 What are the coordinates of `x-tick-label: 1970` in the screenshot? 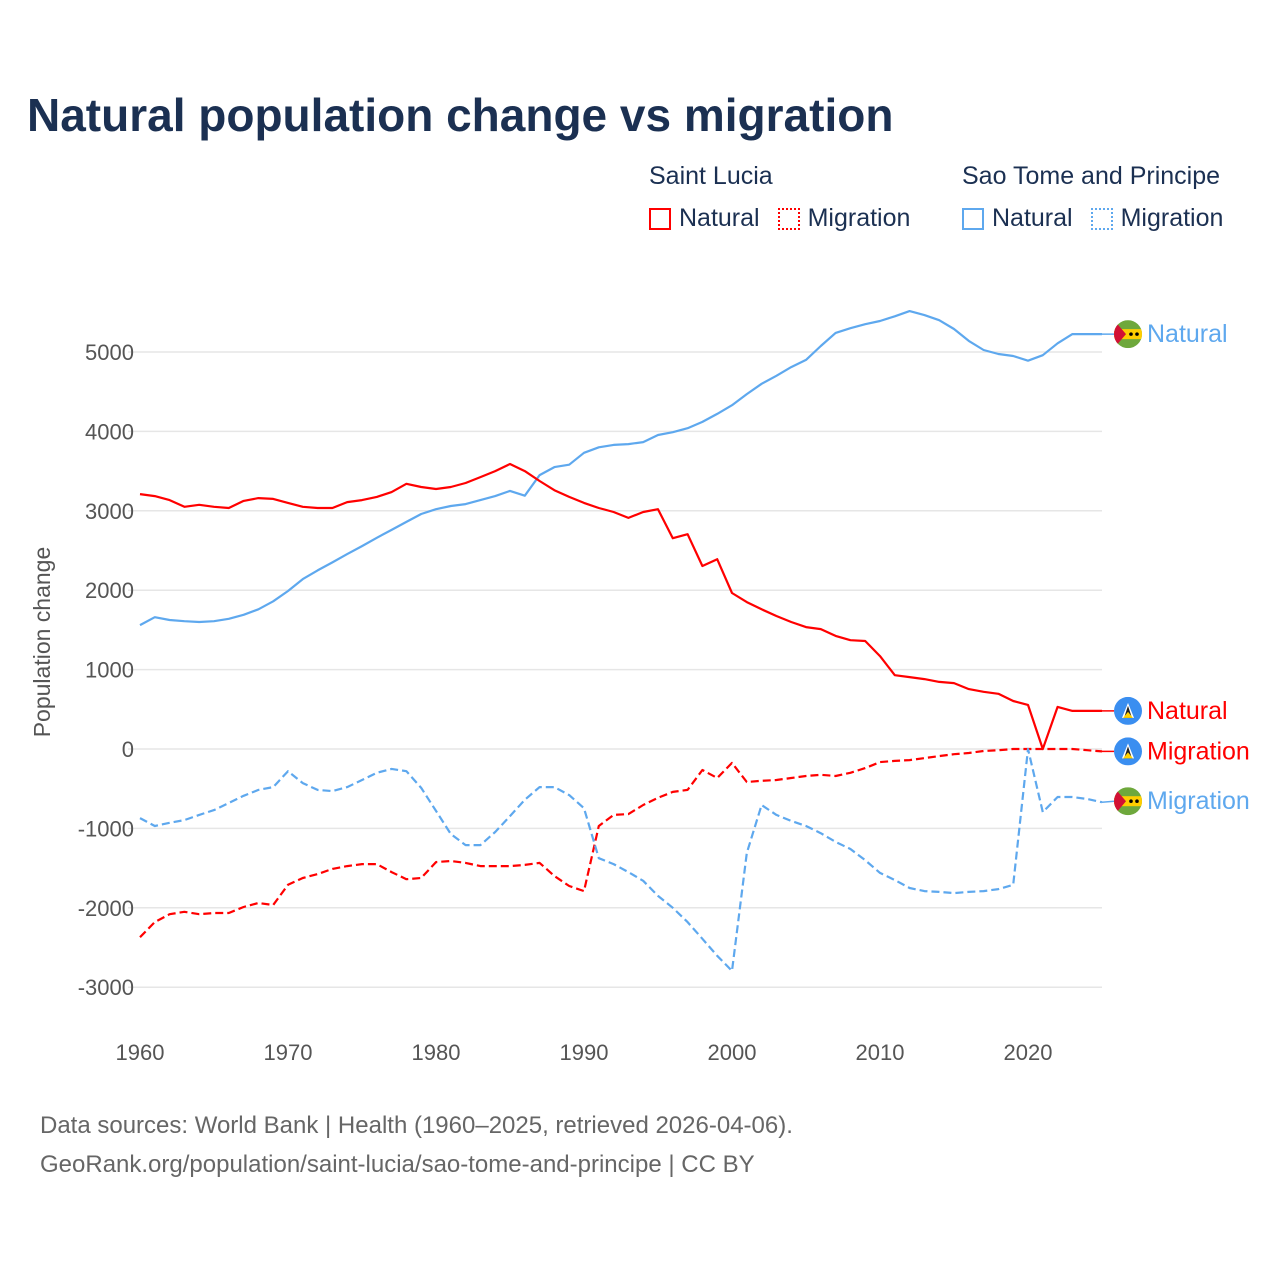 It's located at (288, 1052).